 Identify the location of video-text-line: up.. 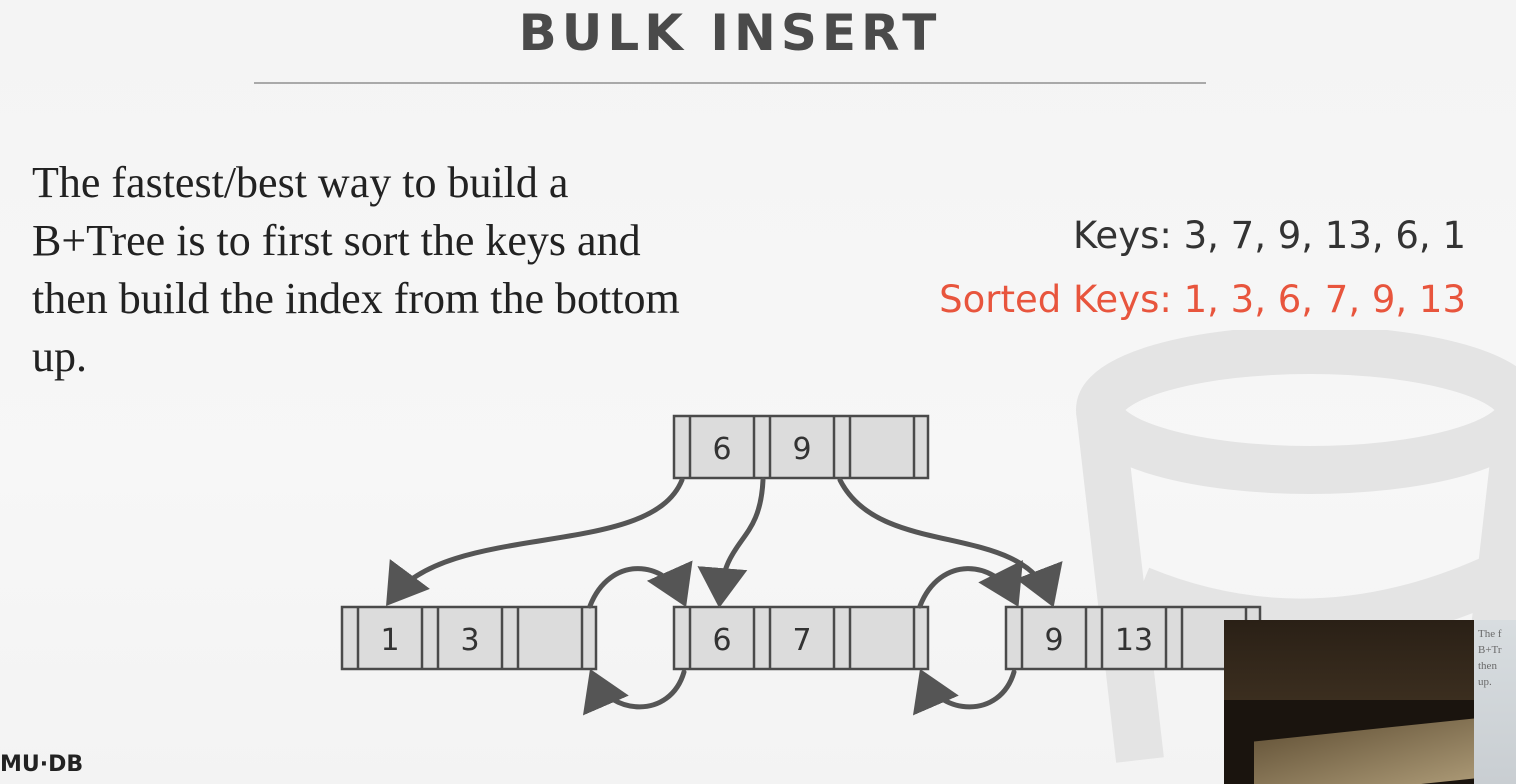
(1485, 682).